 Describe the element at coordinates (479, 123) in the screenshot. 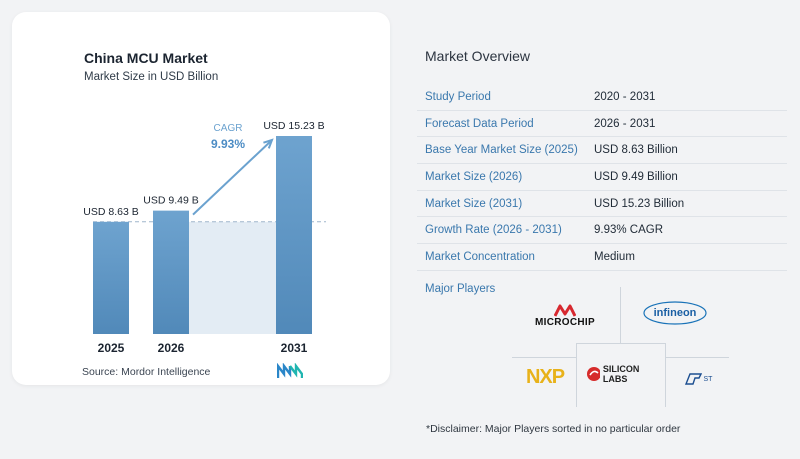

I see `row-label: Forecast Data Period` at that location.